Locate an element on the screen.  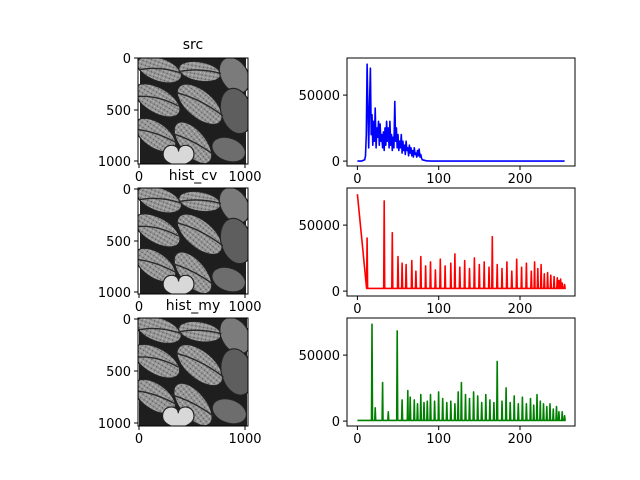
image-panel-hist-my: hist_my 0 500 1000 0 1000 is located at coordinates (180, 372).